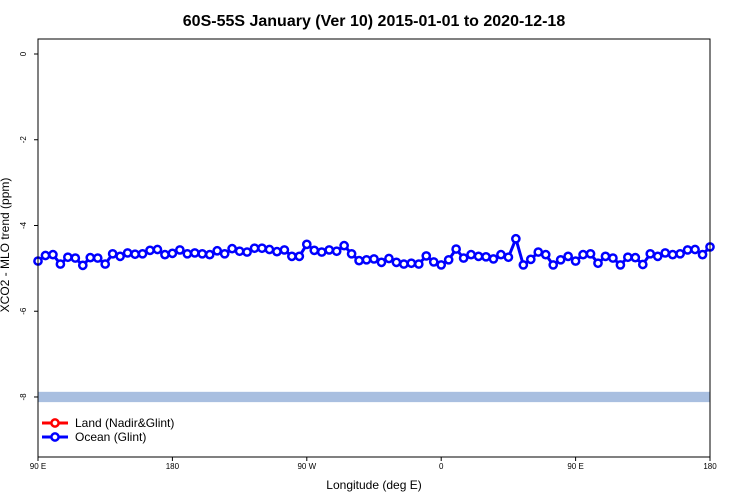 Image resolution: width=750 pixels, height=500 pixels. I want to click on legend-label: Ocean (Glint), so click(110, 437).